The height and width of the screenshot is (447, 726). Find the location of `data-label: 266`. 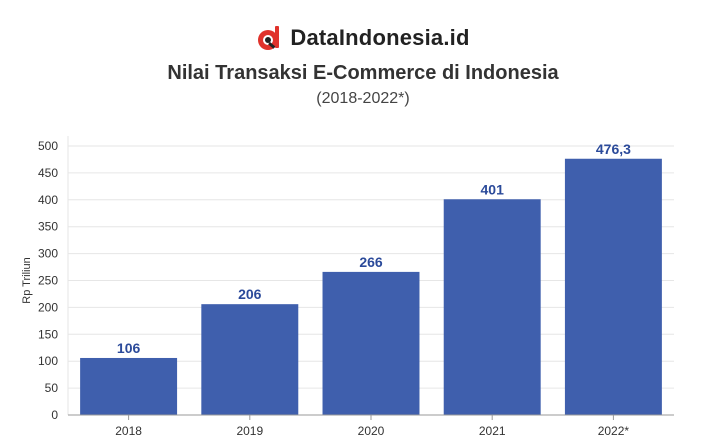

data-label: 266 is located at coordinates (371, 262).